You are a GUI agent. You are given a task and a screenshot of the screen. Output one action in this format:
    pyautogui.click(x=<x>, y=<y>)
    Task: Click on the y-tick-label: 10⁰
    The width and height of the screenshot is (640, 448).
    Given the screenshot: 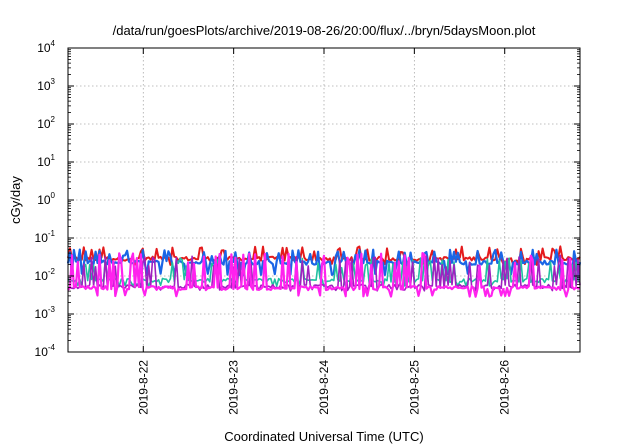 What is the action you would take?
    pyautogui.click(x=46, y=199)
    